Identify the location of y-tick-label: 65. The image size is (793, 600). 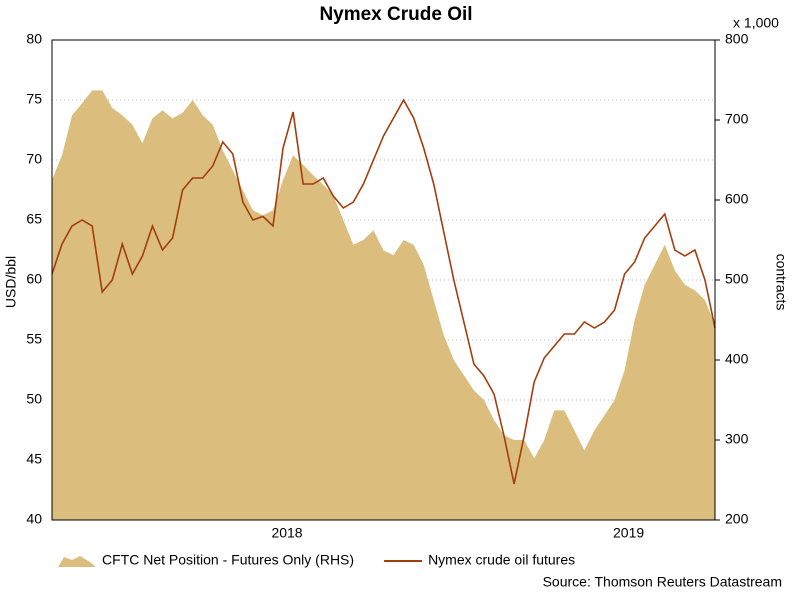
(34, 219).